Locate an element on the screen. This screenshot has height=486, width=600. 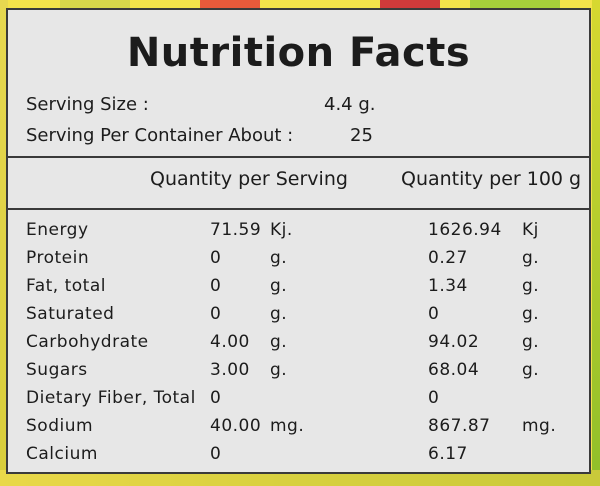
package-top-border is located at coordinates (300, 7).